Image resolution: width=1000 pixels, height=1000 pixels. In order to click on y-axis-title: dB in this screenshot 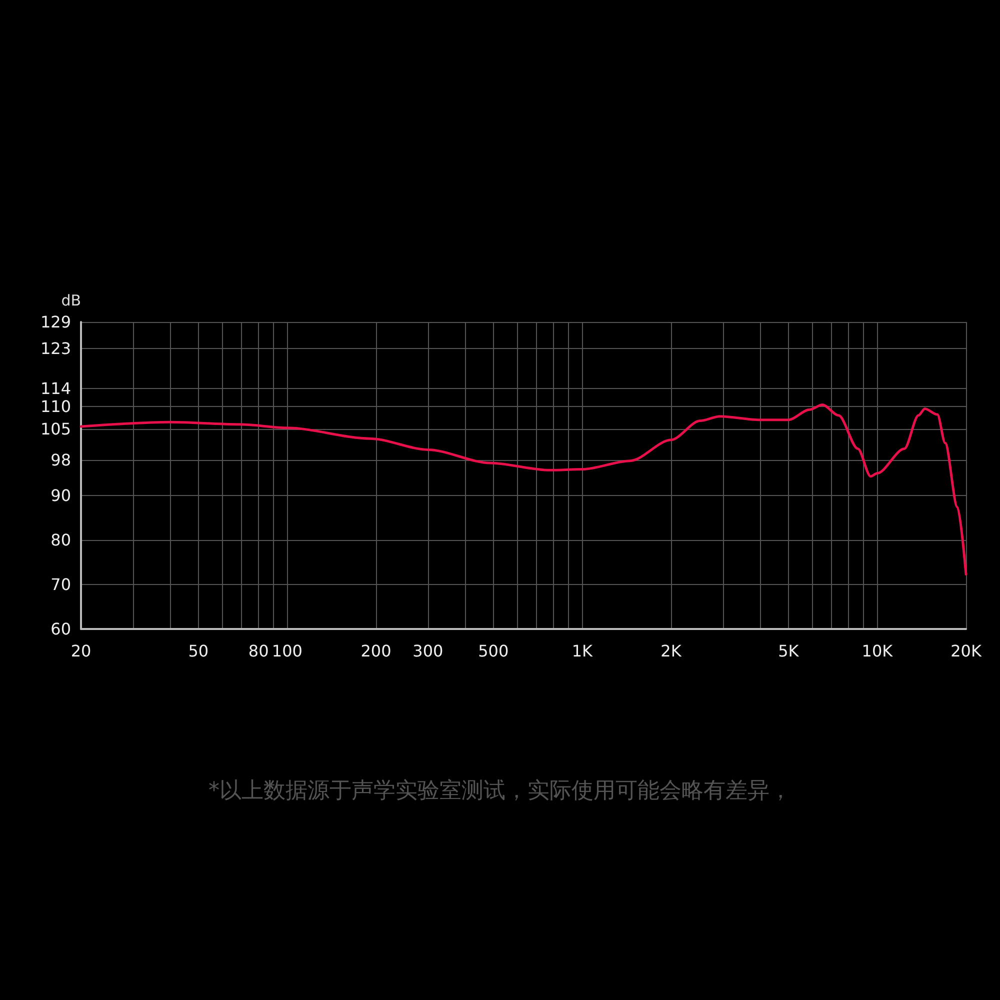, I will do `click(71, 301)`.